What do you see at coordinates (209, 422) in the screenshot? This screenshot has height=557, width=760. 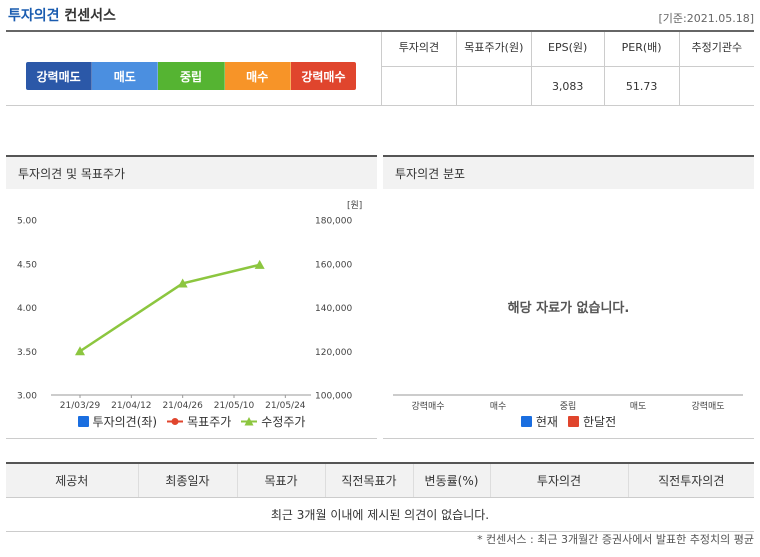 I see `legend-target-price-label: 목표주가` at bounding box center [209, 422].